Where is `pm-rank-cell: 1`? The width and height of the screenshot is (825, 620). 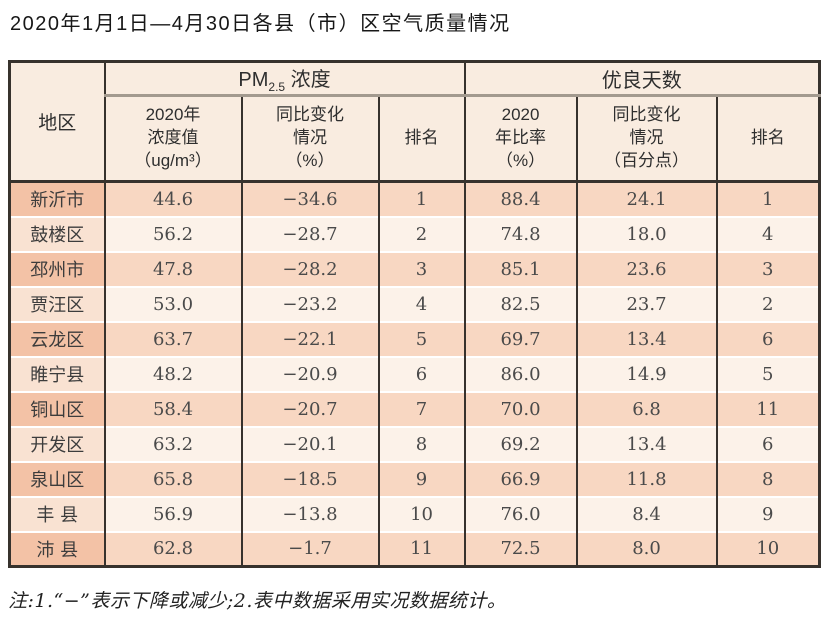
pm-rank-cell: 1 is located at coordinates (421, 199).